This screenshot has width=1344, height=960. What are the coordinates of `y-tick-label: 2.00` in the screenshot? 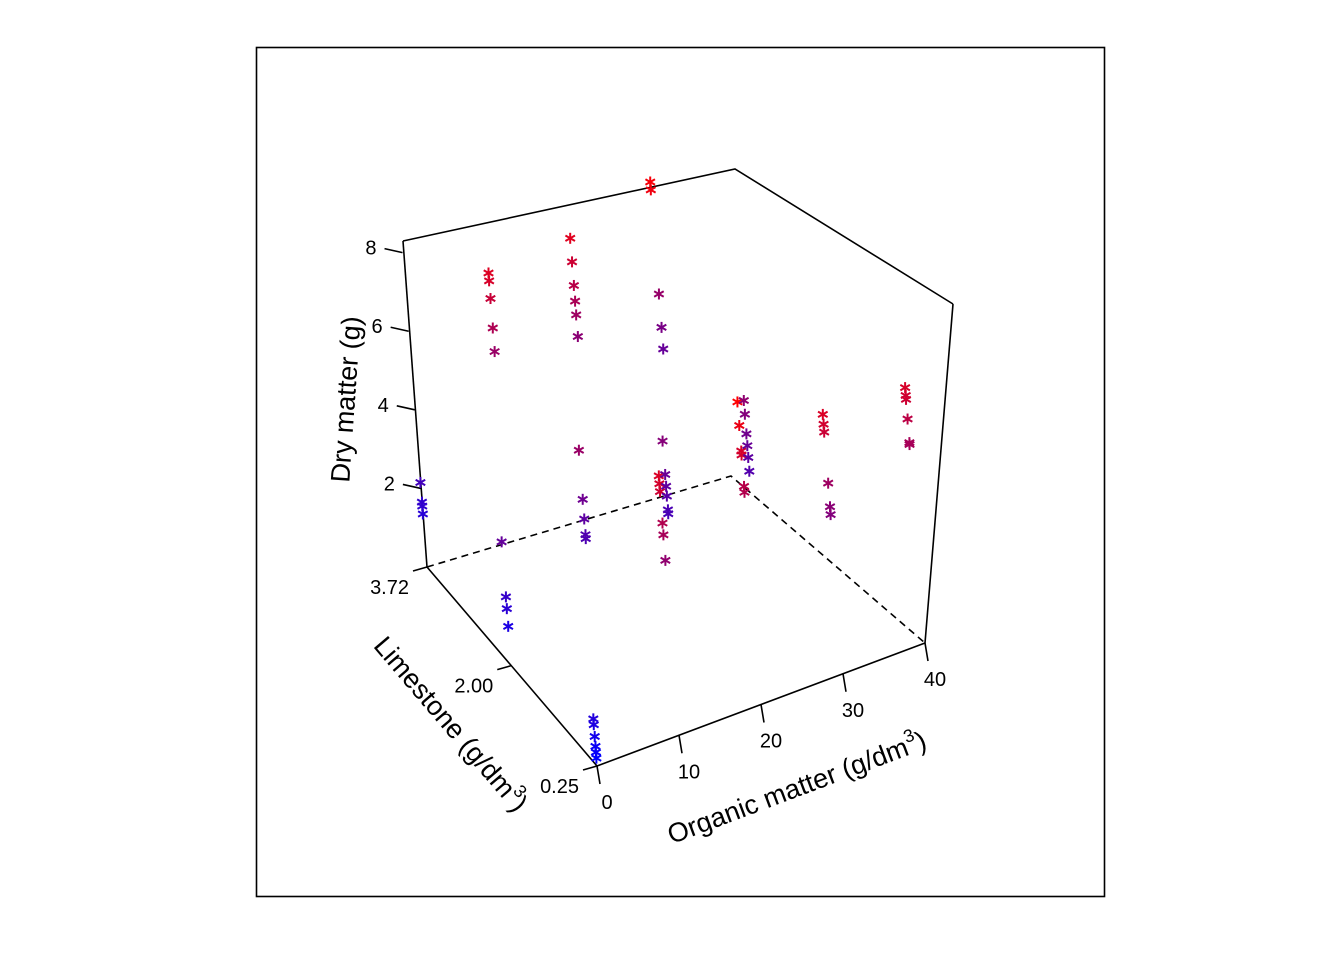 It's located at (473, 687).